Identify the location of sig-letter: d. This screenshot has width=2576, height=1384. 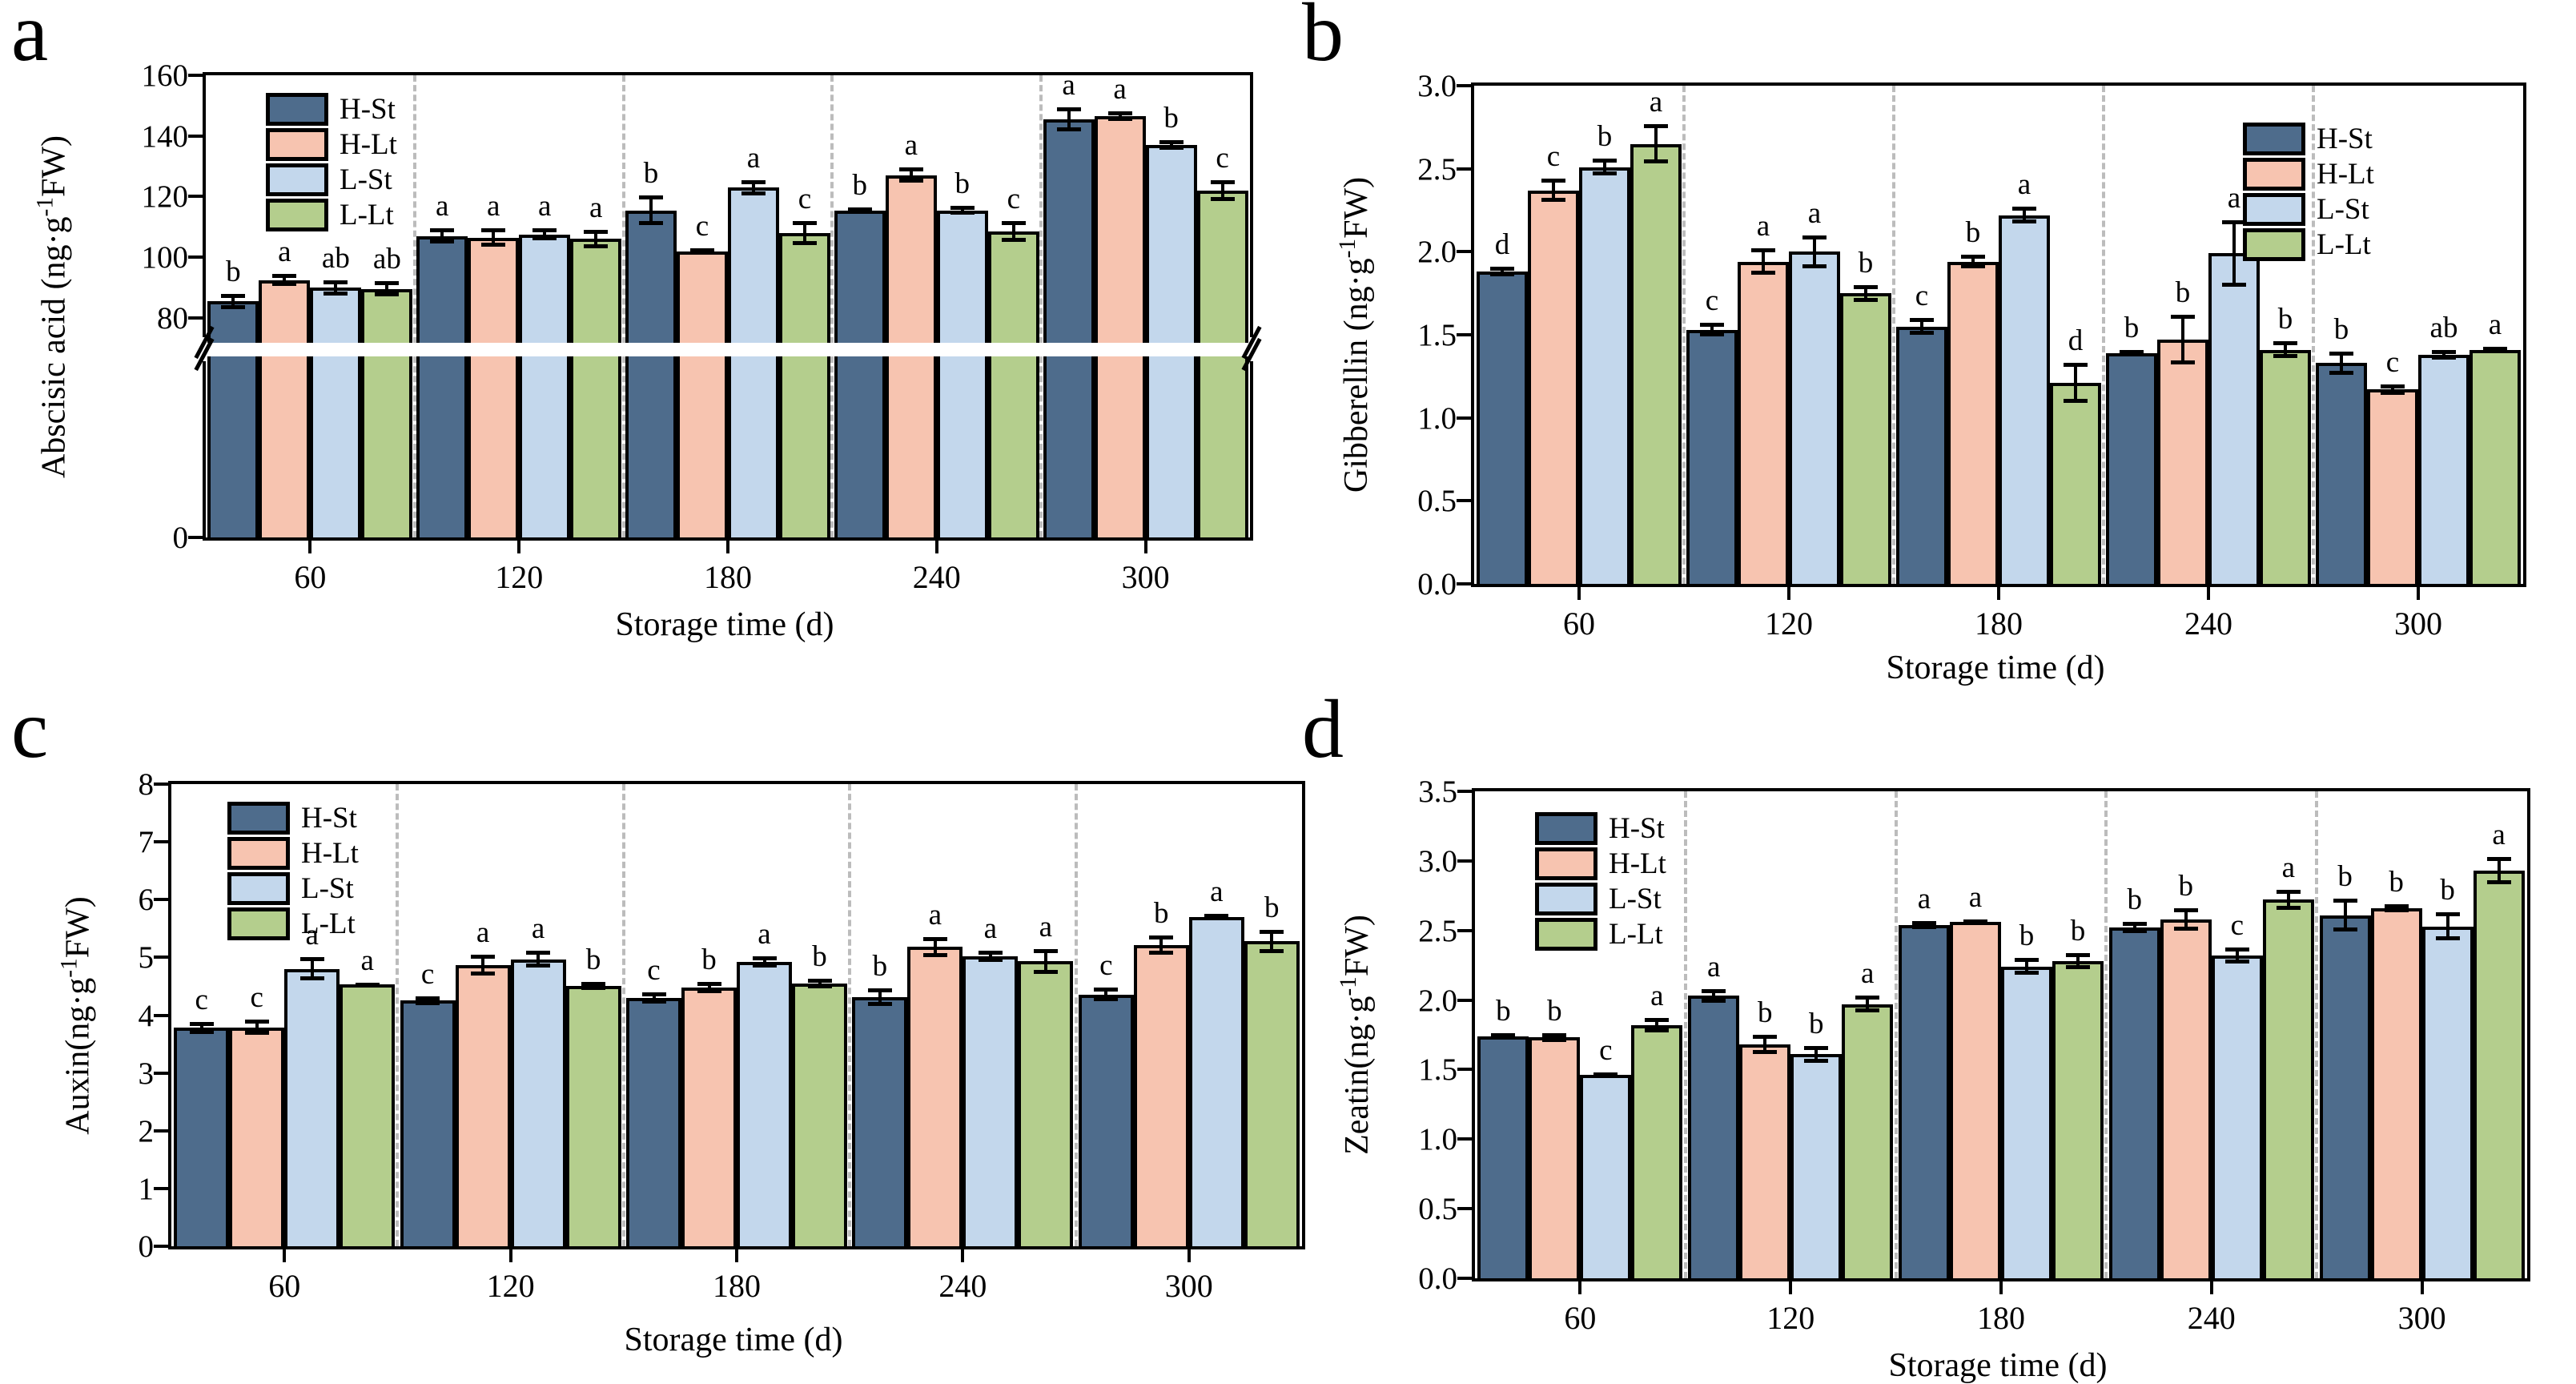
(2076, 341).